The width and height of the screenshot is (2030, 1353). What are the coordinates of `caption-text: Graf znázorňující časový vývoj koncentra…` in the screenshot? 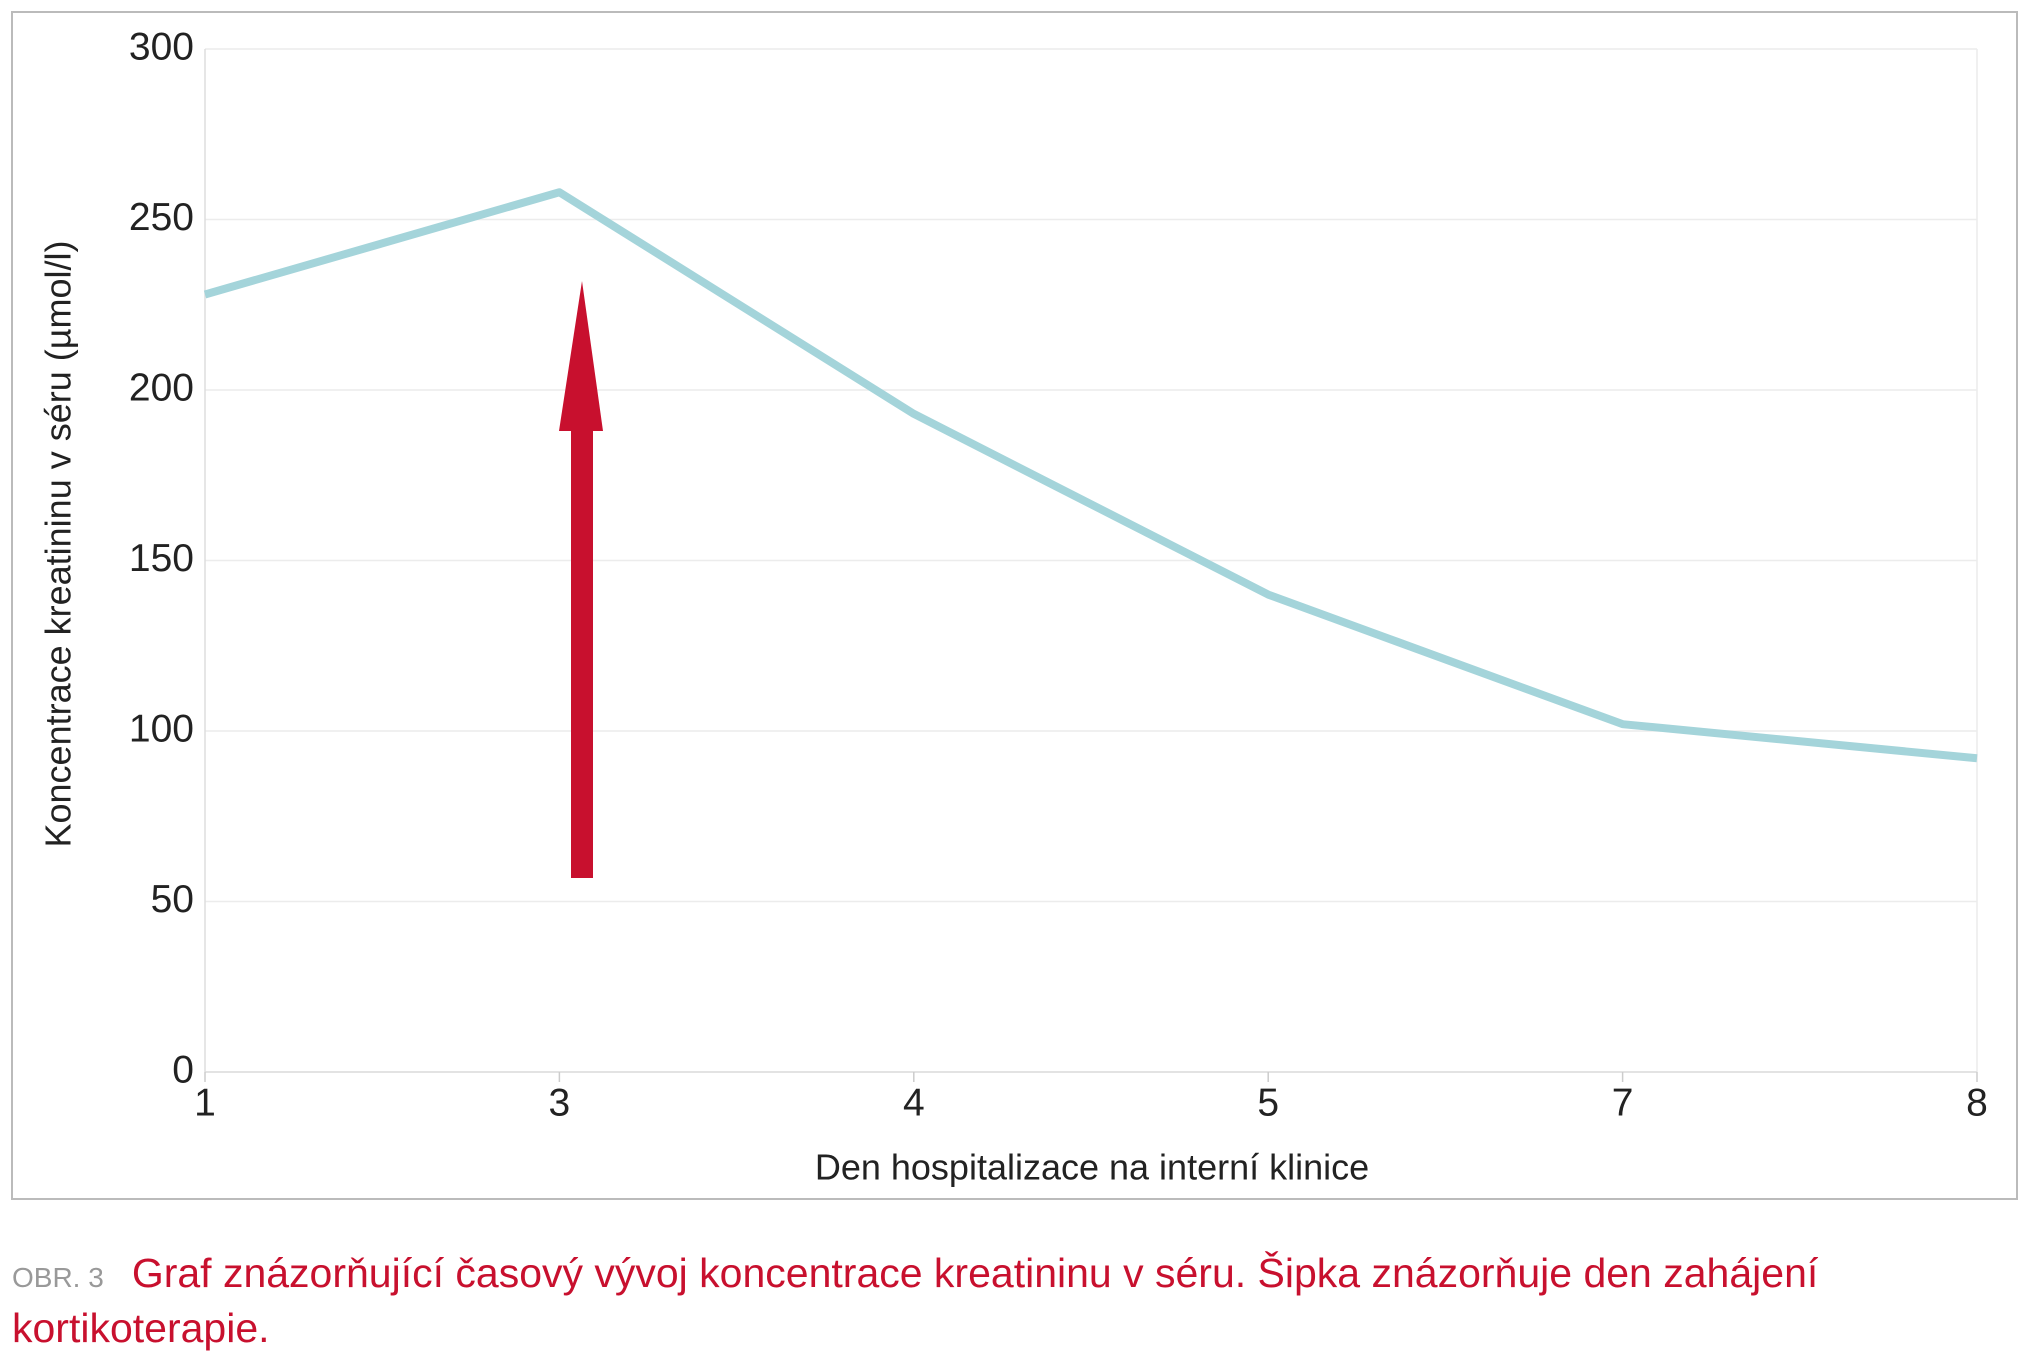 It's located at (915, 1300).